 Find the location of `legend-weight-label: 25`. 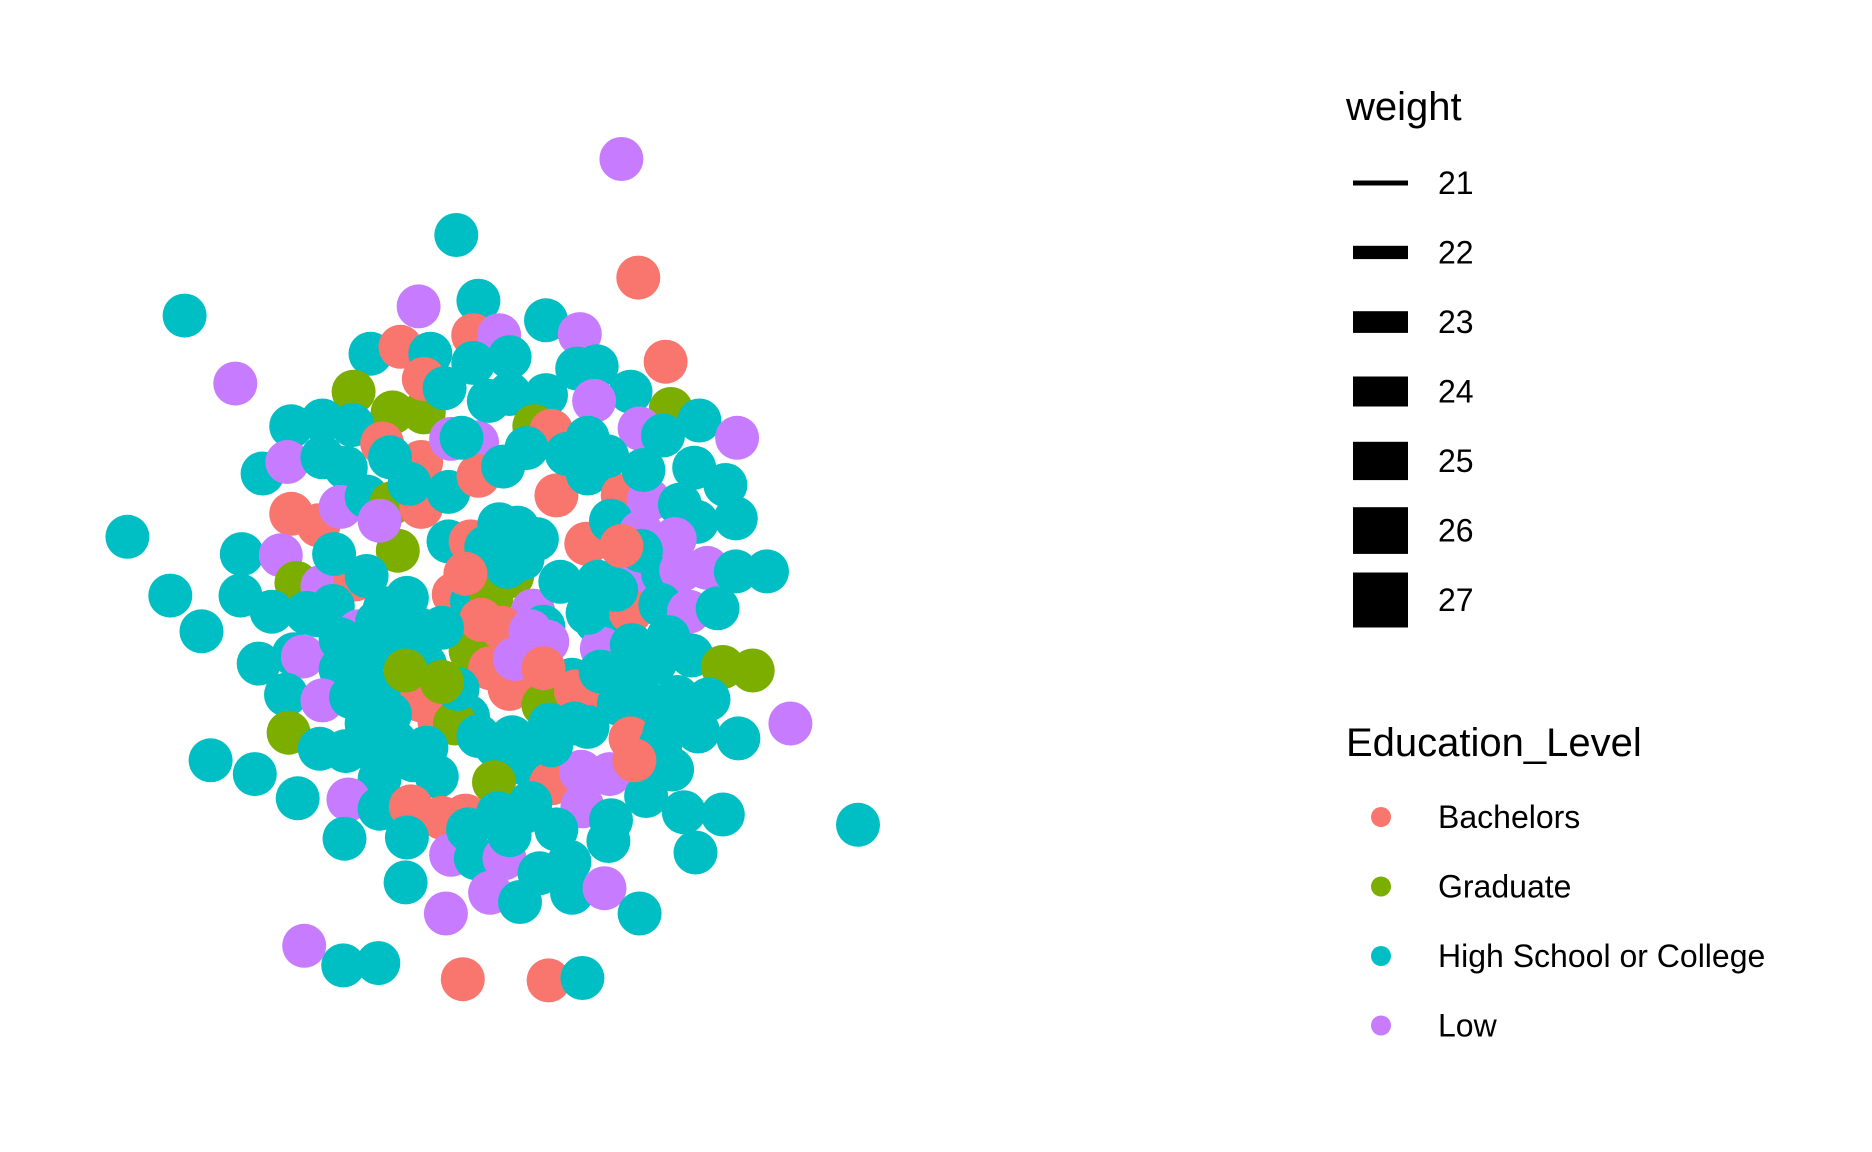

legend-weight-label: 25 is located at coordinates (1456, 461).